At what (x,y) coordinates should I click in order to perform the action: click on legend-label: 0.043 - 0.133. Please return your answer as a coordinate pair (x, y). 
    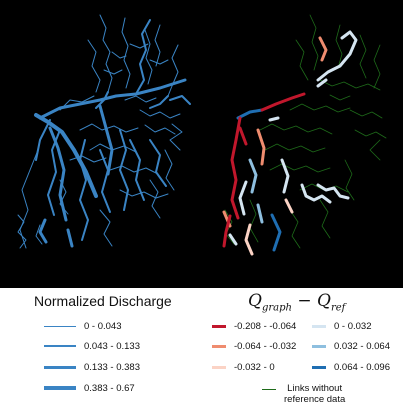
    Looking at the image, I should click on (112, 346).